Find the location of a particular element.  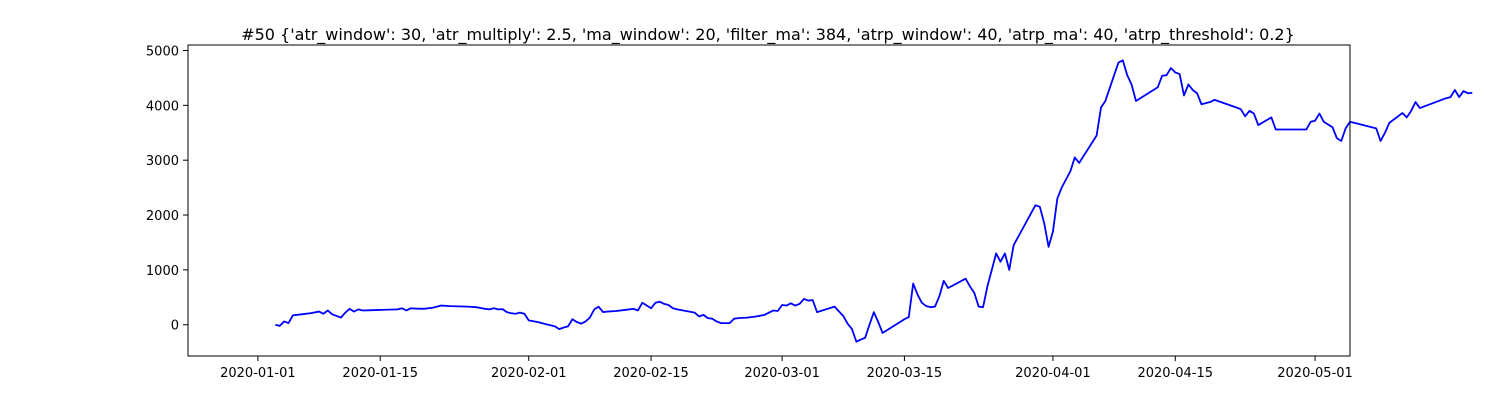

x-tick-label: 2020-02-01 is located at coordinates (529, 373).